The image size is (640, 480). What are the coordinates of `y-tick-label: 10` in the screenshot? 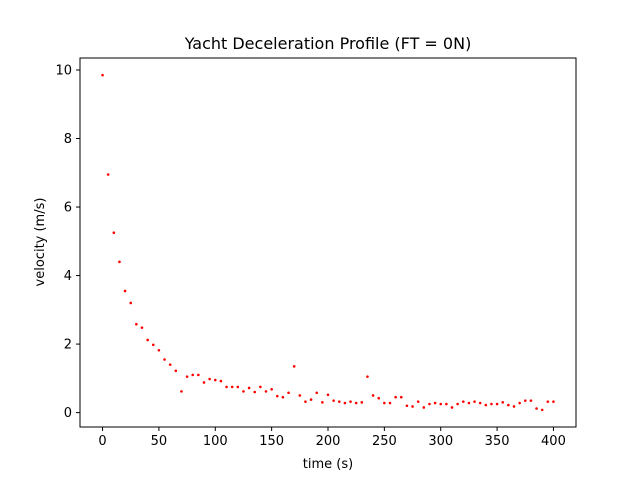 It's located at (63, 70).